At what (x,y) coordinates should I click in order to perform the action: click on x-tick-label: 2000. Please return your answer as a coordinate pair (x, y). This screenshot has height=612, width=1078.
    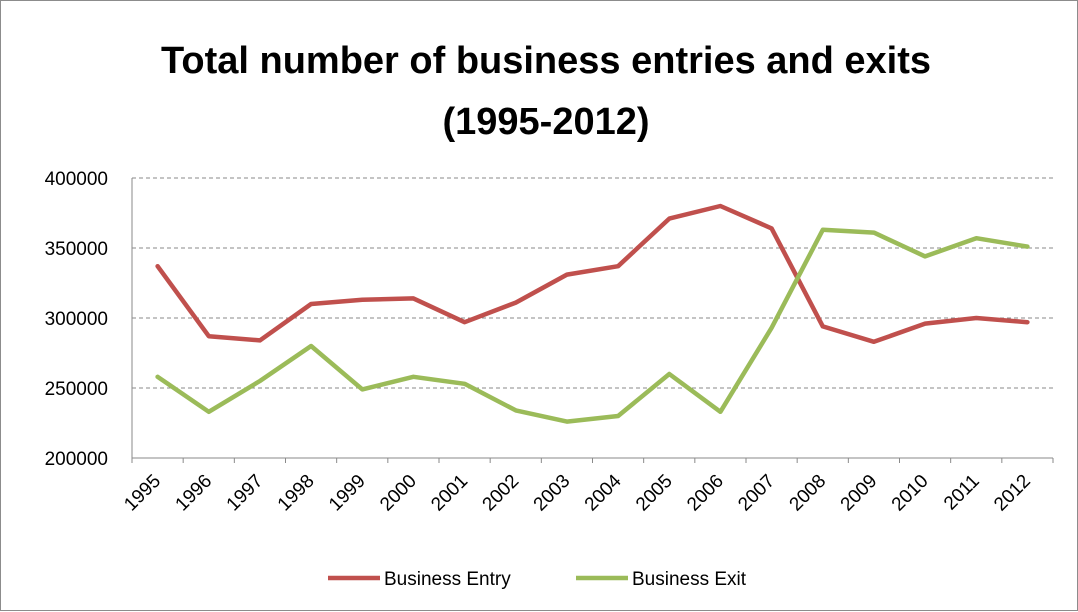
    Looking at the image, I should click on (398, 493).